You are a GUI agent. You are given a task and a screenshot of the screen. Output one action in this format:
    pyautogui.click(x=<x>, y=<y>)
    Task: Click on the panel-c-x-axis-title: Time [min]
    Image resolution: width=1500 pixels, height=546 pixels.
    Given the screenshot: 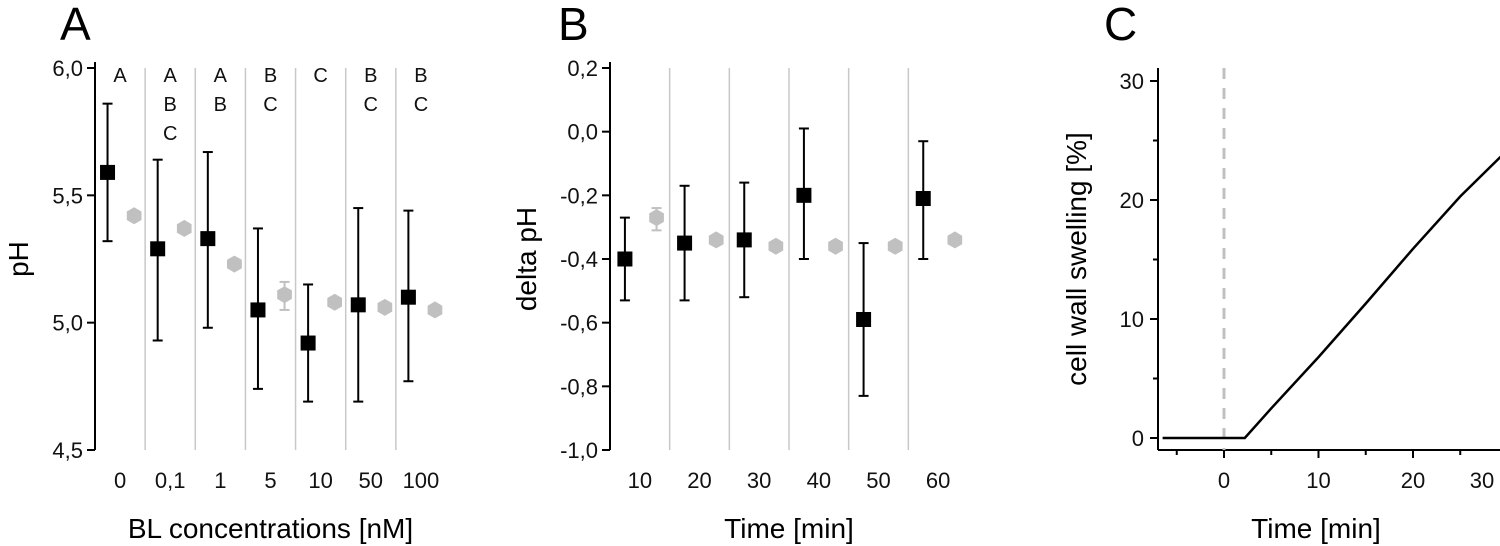 What is the action you would take?
    pyautogui.click(x=1316, y=528)
    